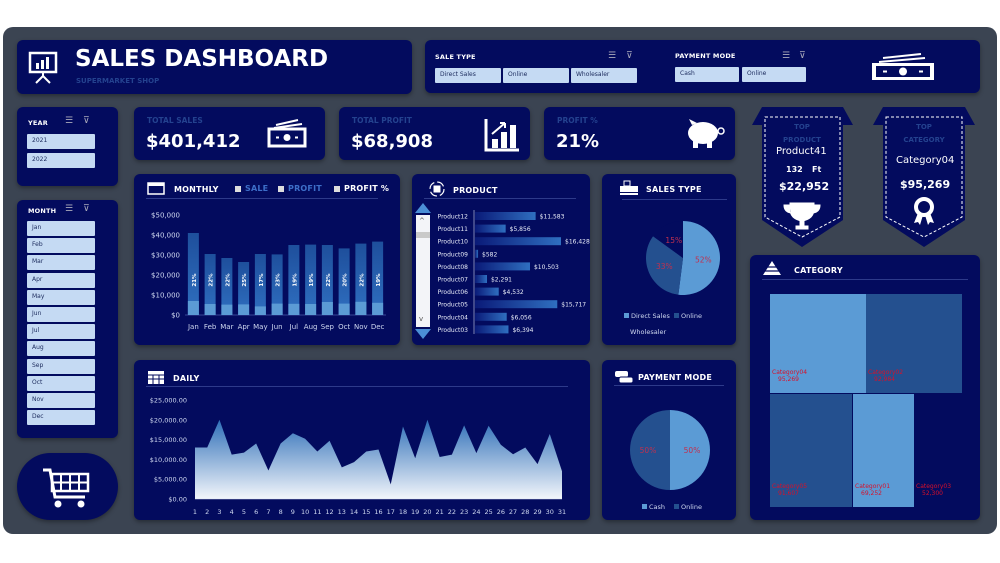 This screenshot has height=563, width=1000. Describe the element at coordinates (61, 418) in the screenshot. I see `month-dec: Dec` at that location.